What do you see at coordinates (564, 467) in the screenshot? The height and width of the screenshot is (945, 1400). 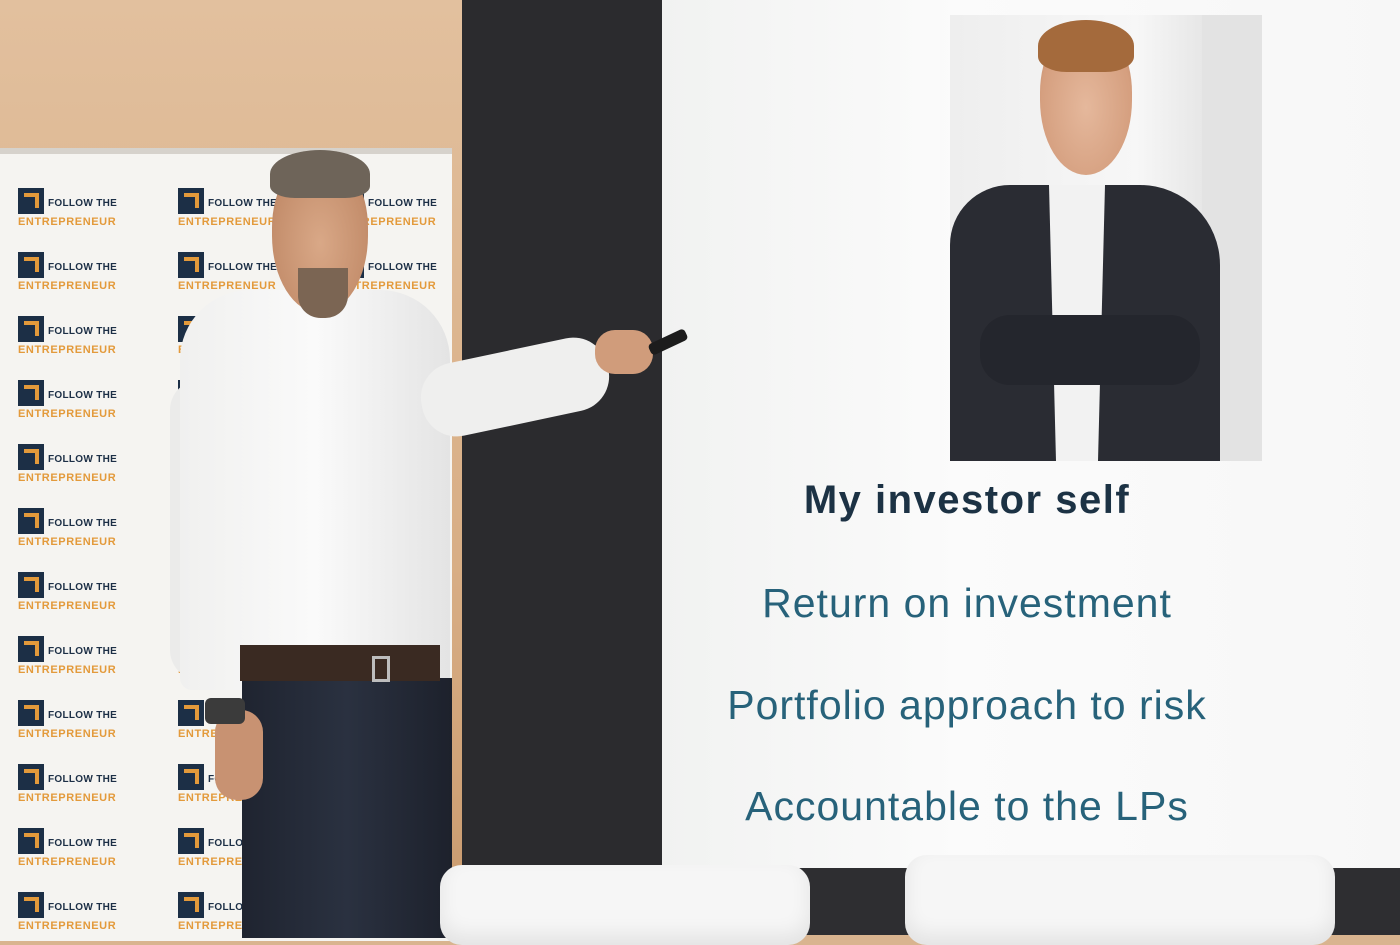 I see `dark-backdrop` at bounding box center [564, 467].